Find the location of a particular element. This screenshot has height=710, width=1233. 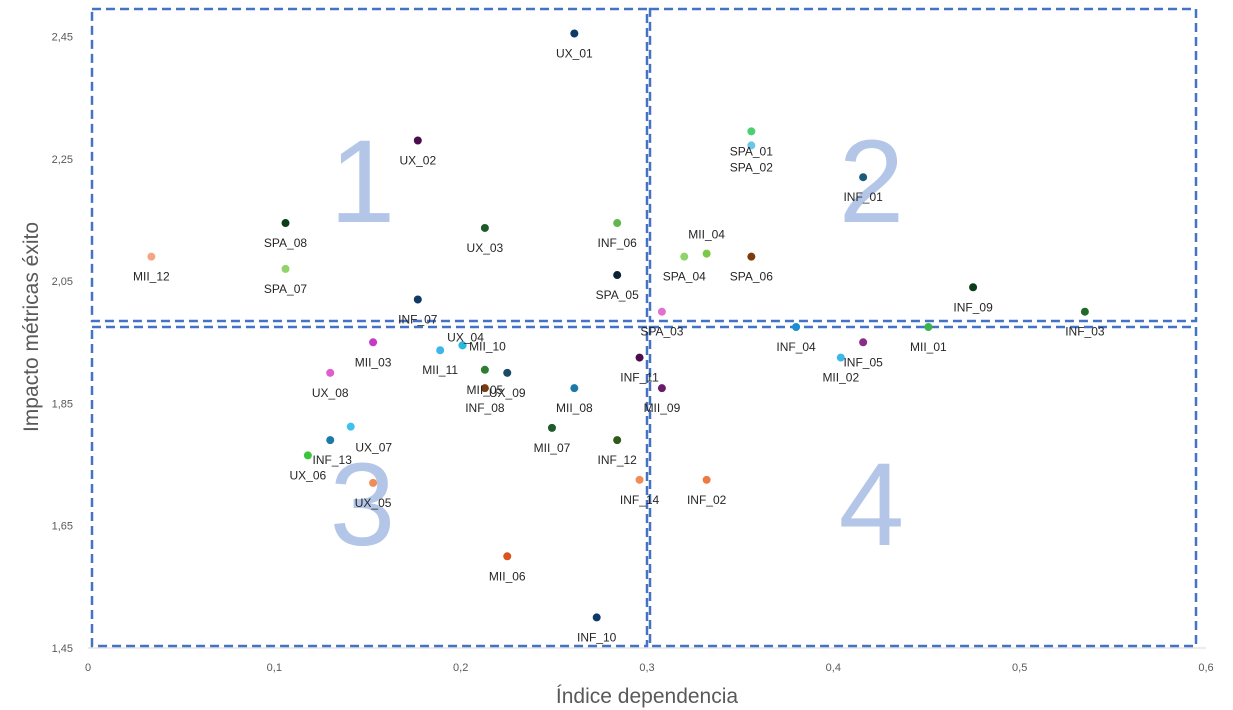

point-label: MII_10 is located at coordinates (487, 346).